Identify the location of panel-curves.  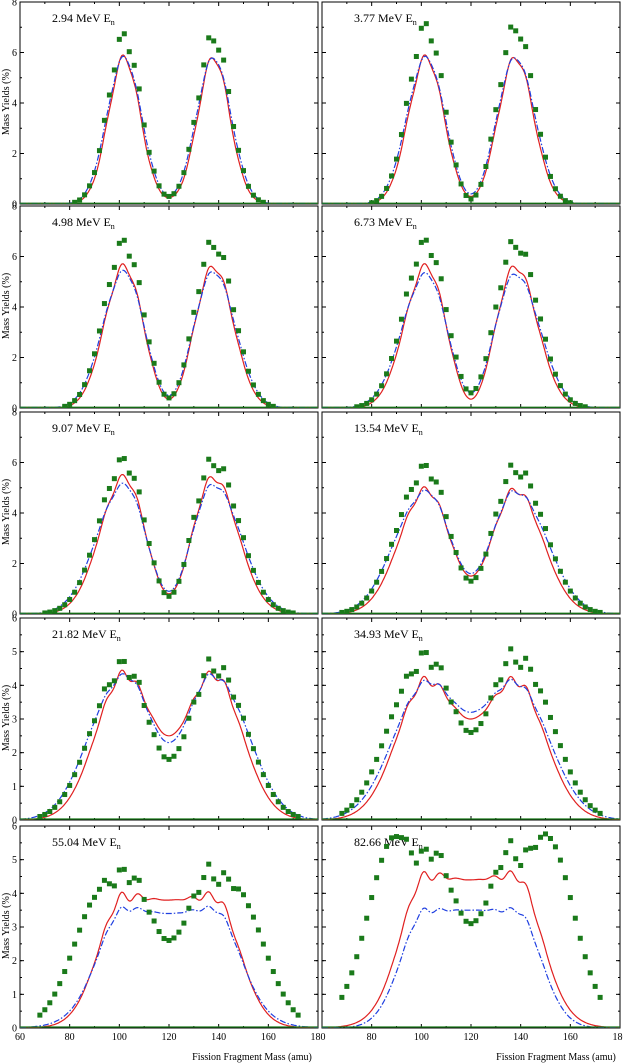
(471, 733).